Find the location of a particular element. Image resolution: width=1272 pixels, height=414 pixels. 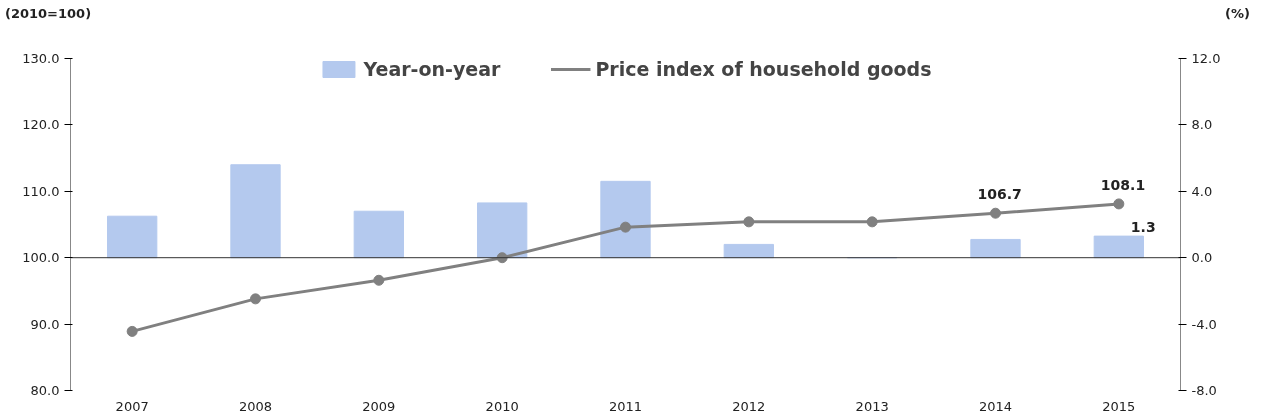

x-tick-label: 2014 is located at coordinates (995, 406).